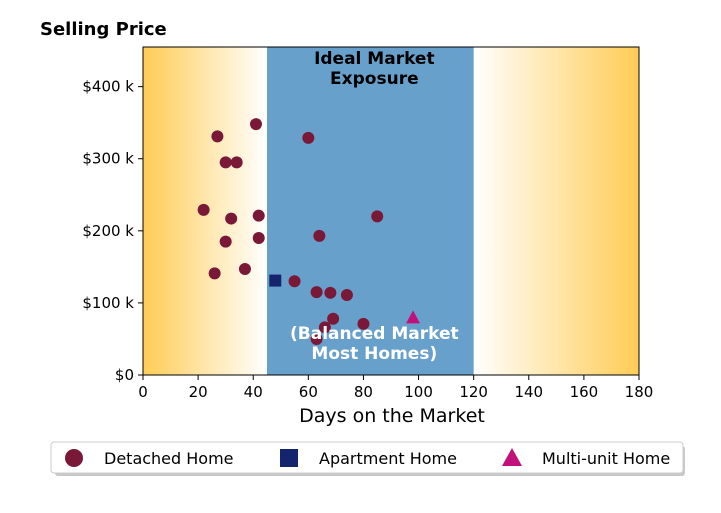 This screenshot has height=513, width=721. I want to click on data-points, so click(309, 231).